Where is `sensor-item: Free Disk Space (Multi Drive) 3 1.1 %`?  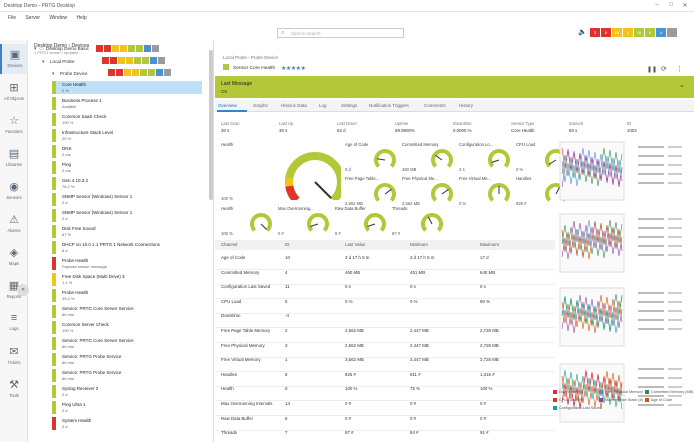
sensor-item: Free Disk Space (Multi Drive) 3 1.1 % is located at coordinates (127, 279).